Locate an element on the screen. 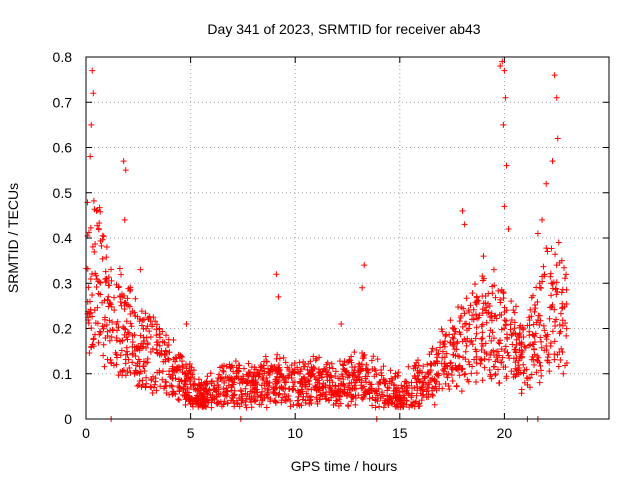 This screenshot has height=480, width=640. y-tick-label: 0.3 is located at coordinates (63, 283).